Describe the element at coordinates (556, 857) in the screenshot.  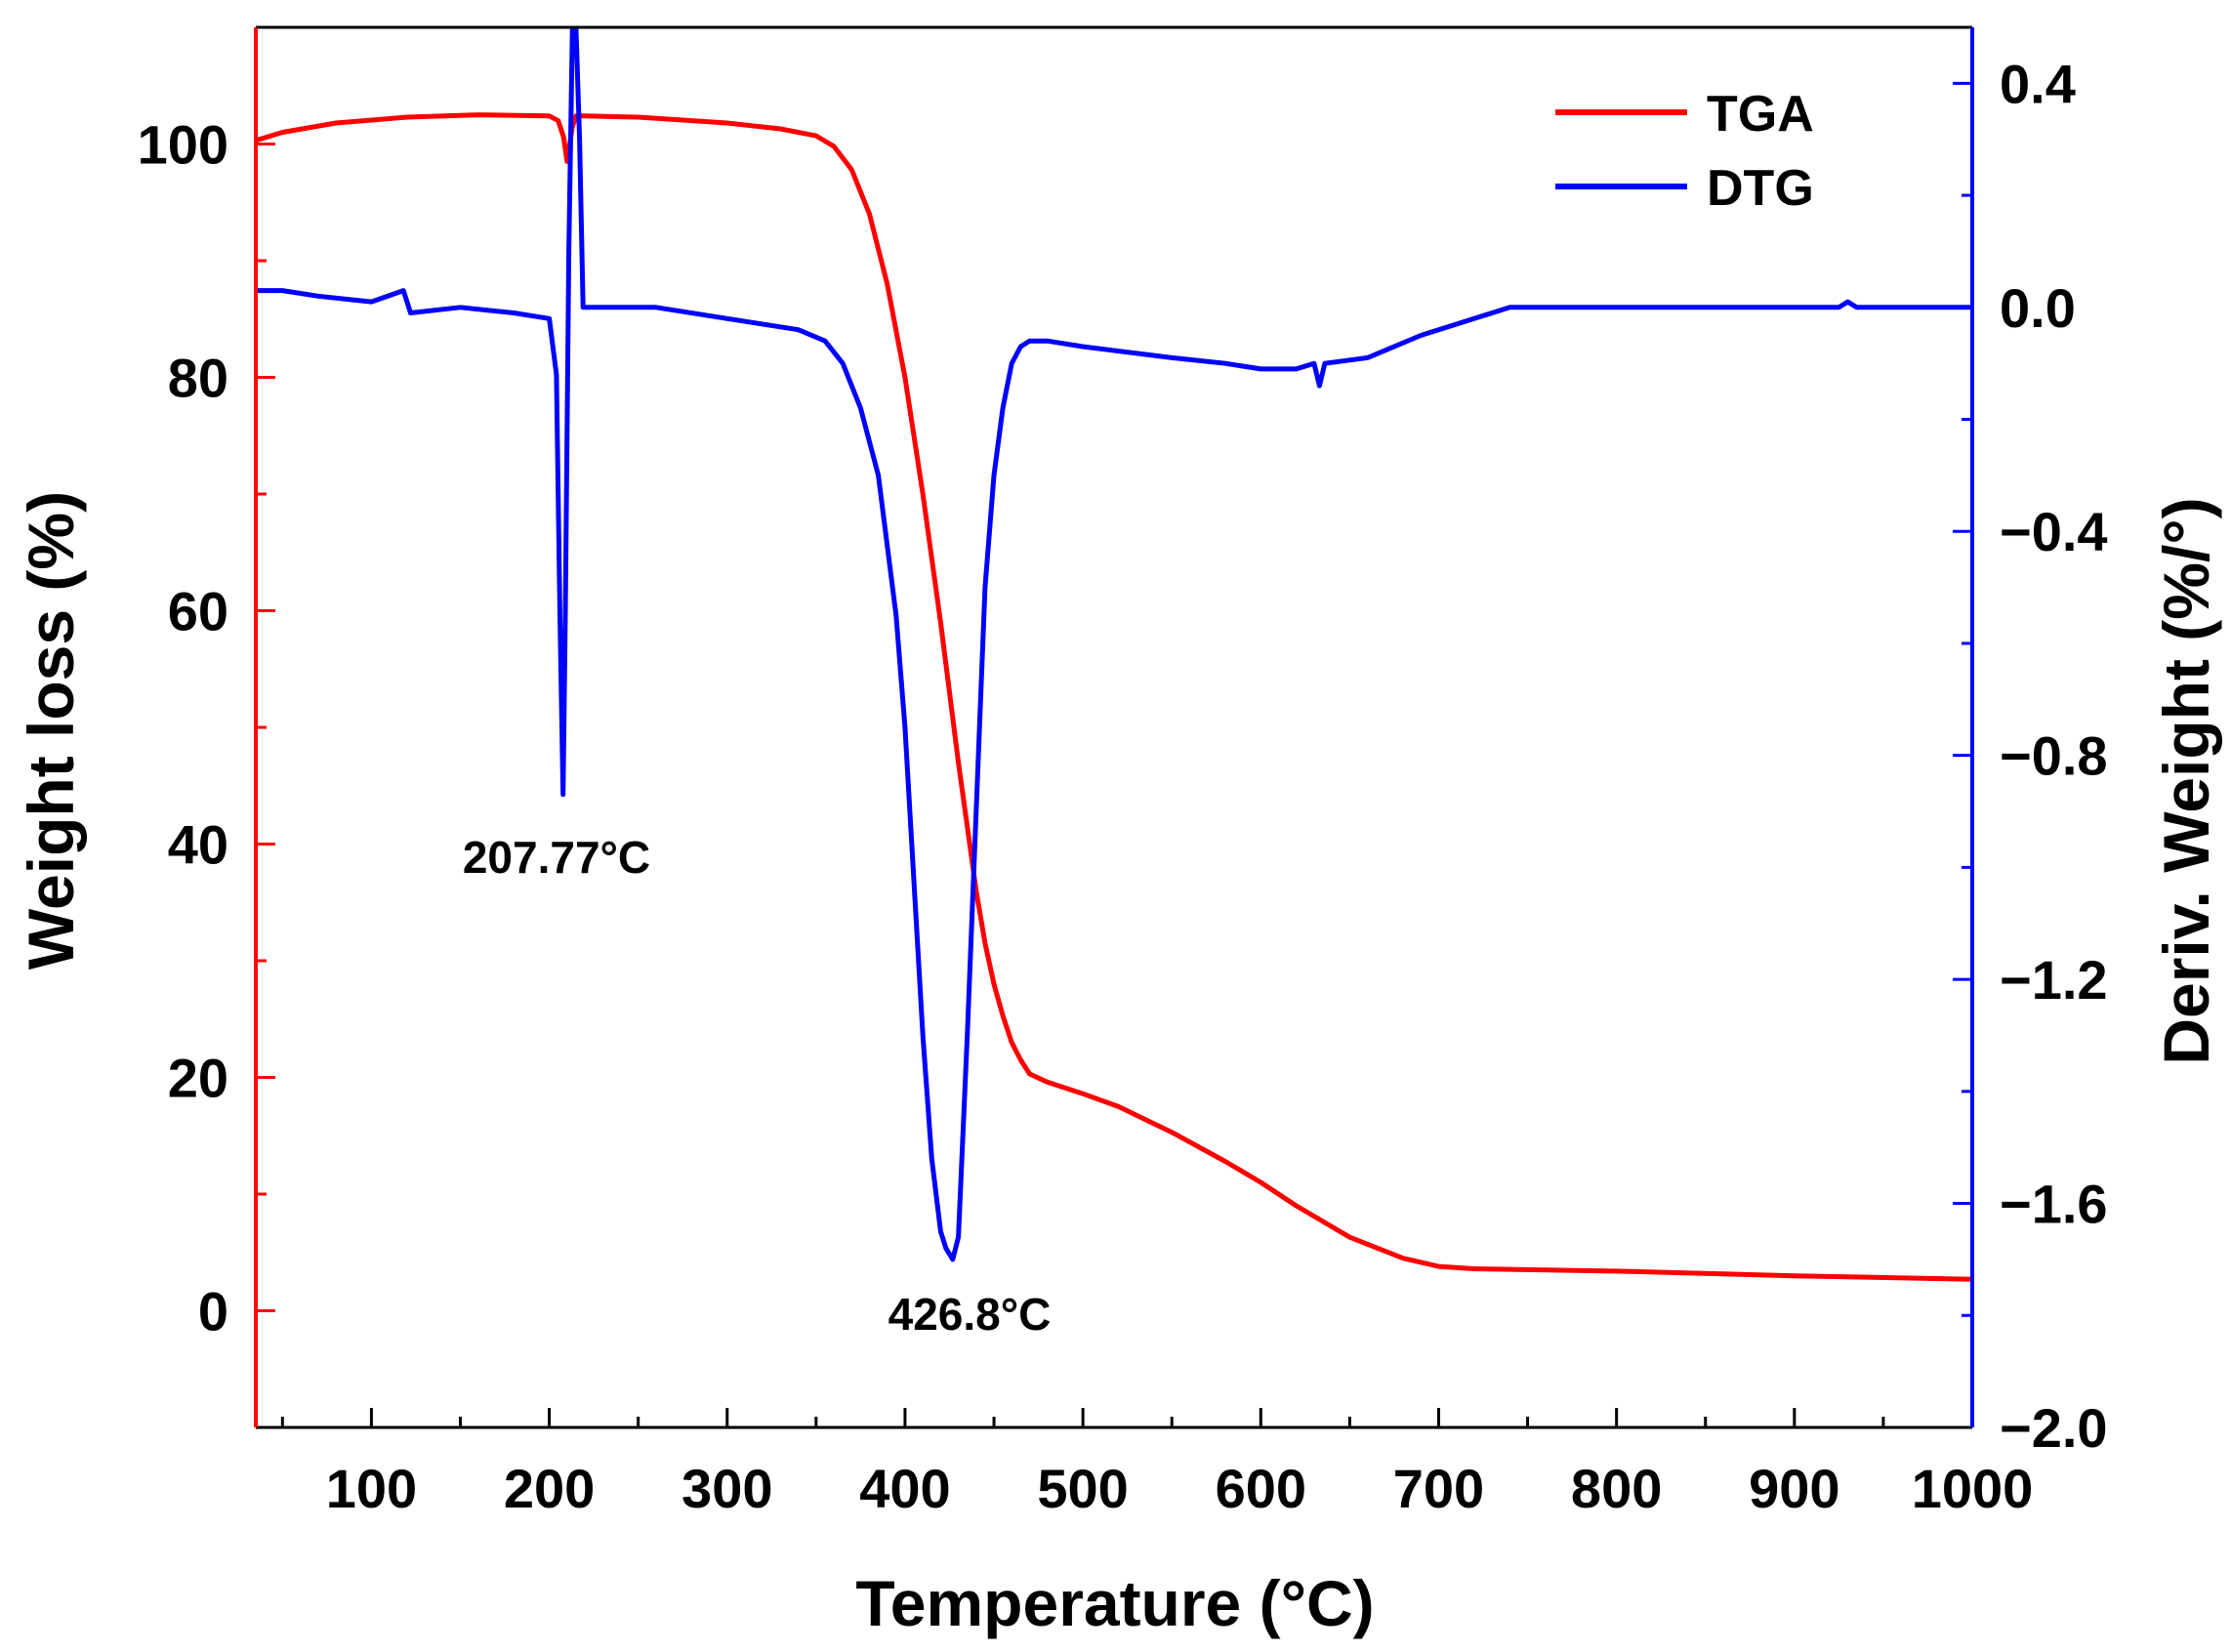
I see `annotation-peak-1: 207.77°C` at that location.